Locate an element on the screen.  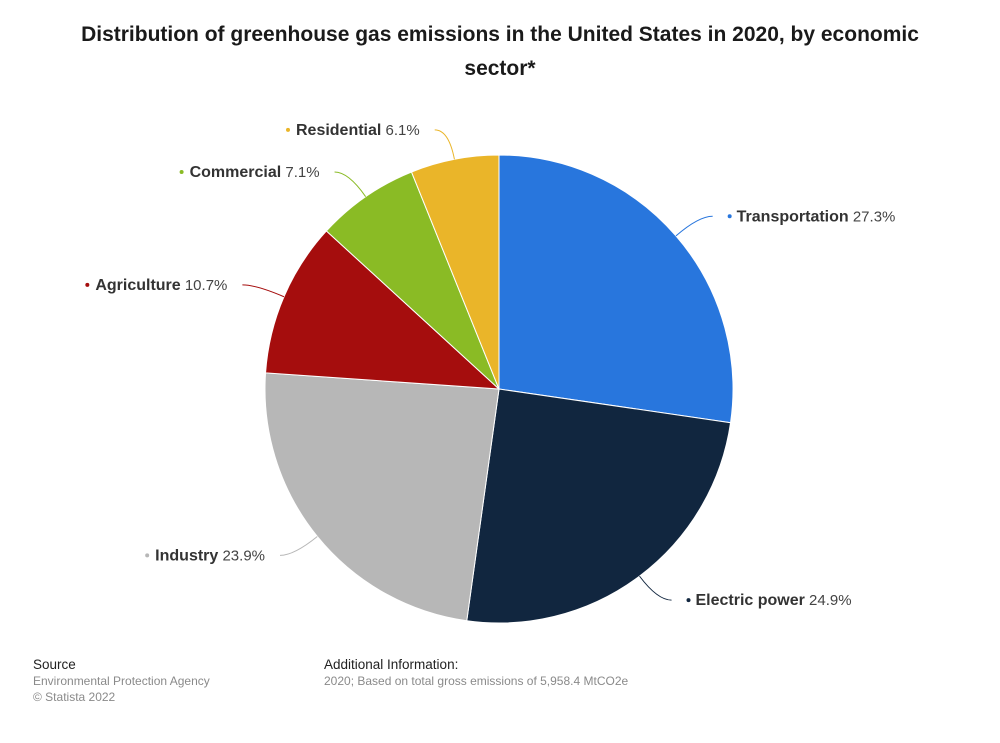
pie-slice-agriculture is located at coordinates (383, 310).